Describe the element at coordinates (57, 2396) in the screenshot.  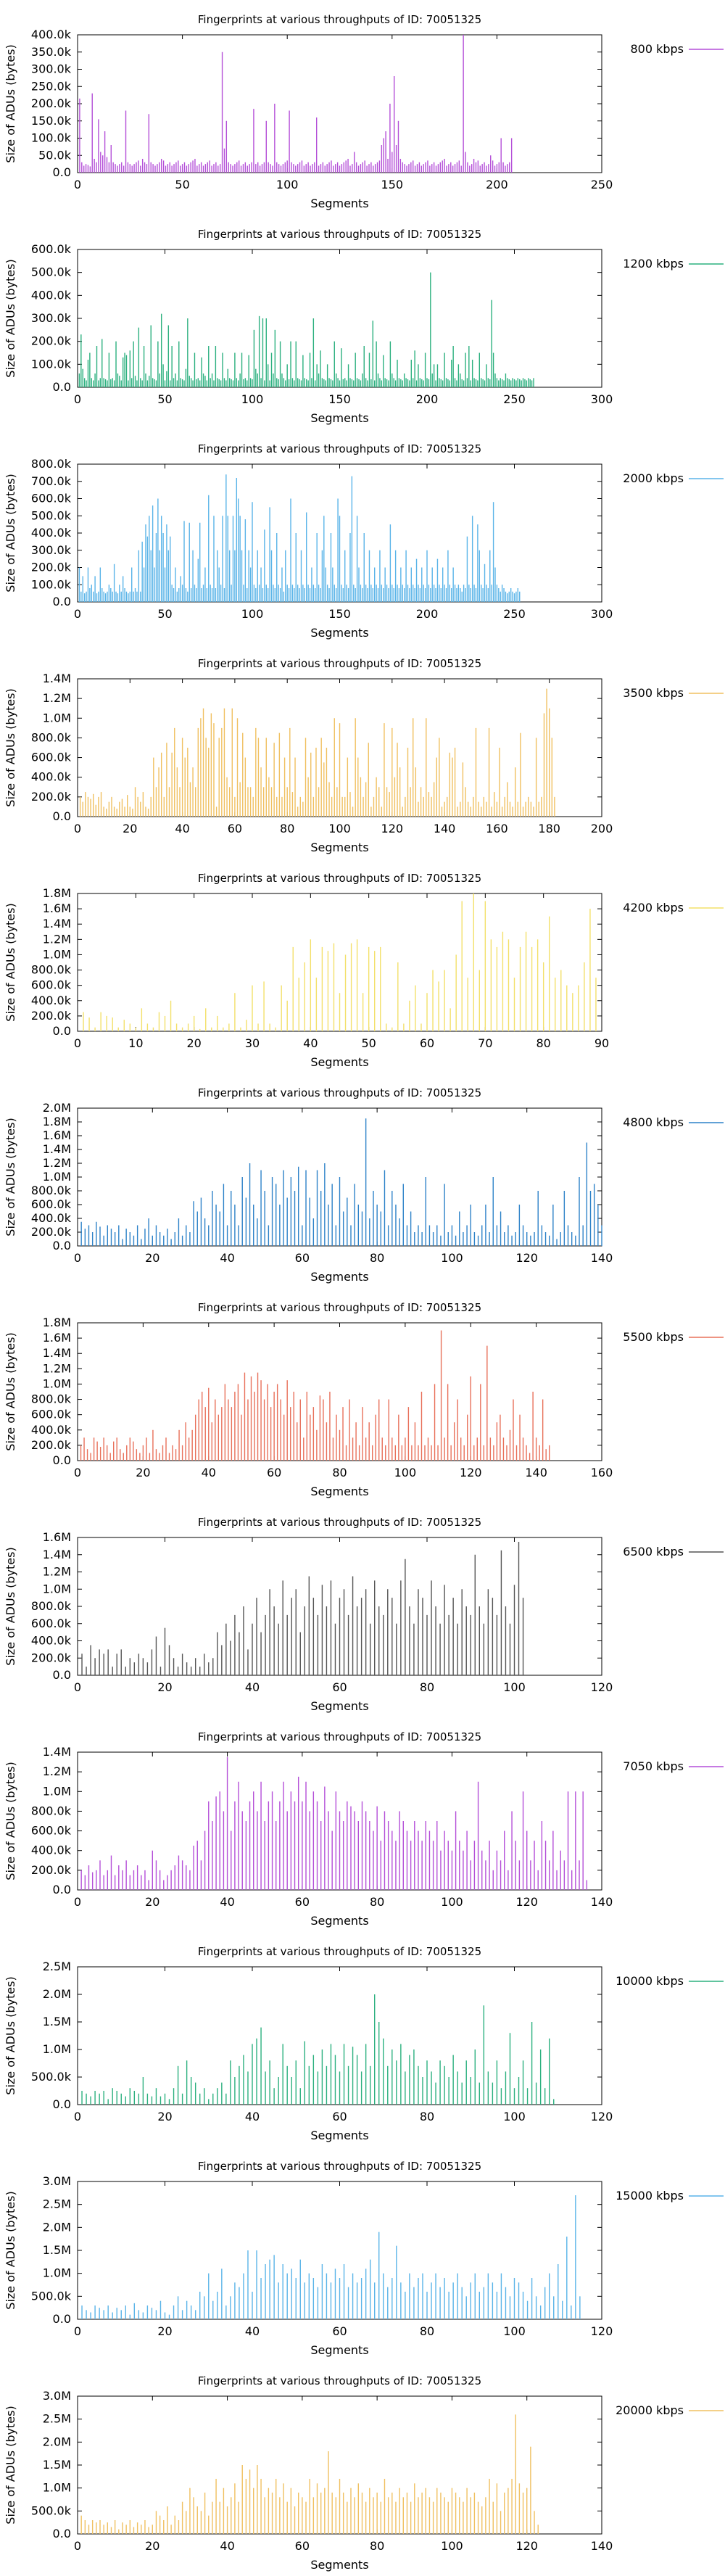
I see `y-tick-label: 3.0M` at that location.